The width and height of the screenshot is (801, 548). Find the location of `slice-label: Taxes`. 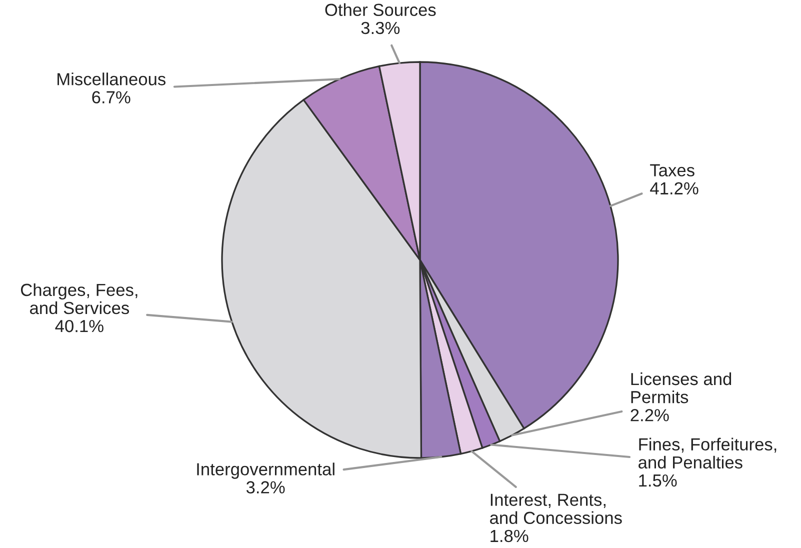

slice-label: Taxes is located at coordinates (672, 170).